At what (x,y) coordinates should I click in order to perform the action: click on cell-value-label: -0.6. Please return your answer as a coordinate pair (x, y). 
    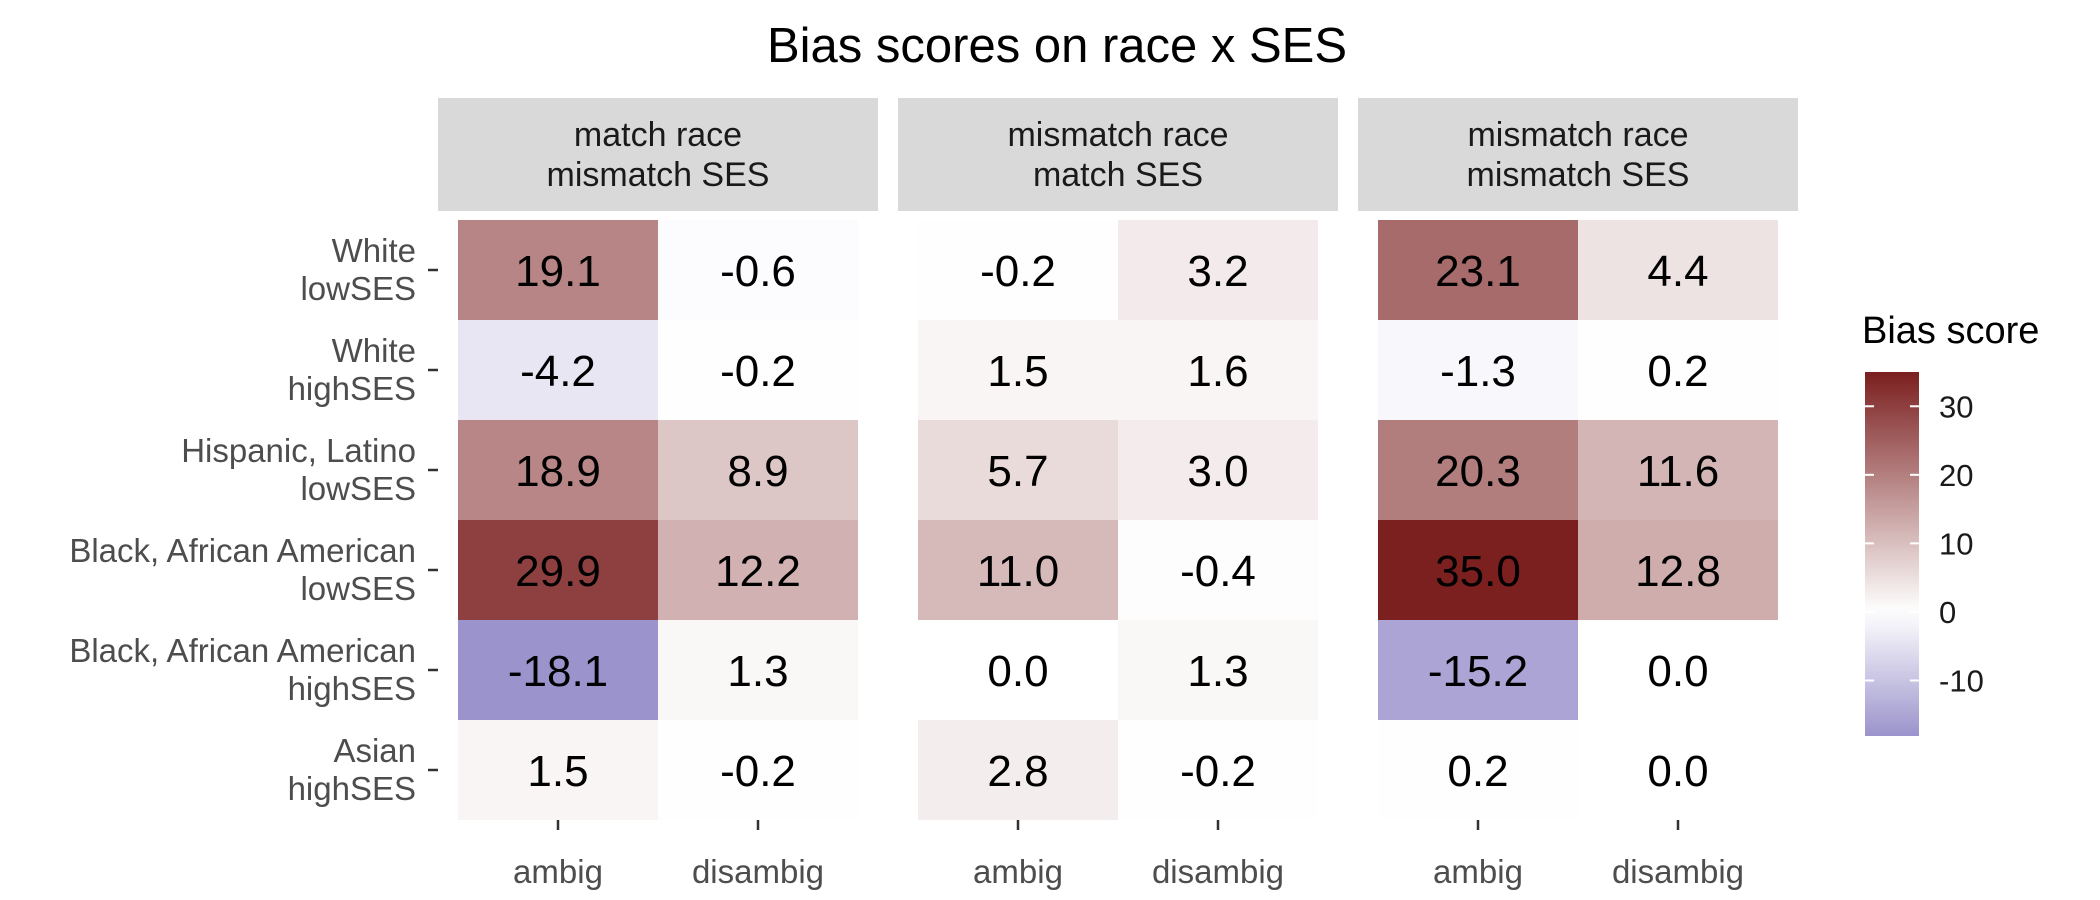
    Looking at the image, I should click on (758, 271).